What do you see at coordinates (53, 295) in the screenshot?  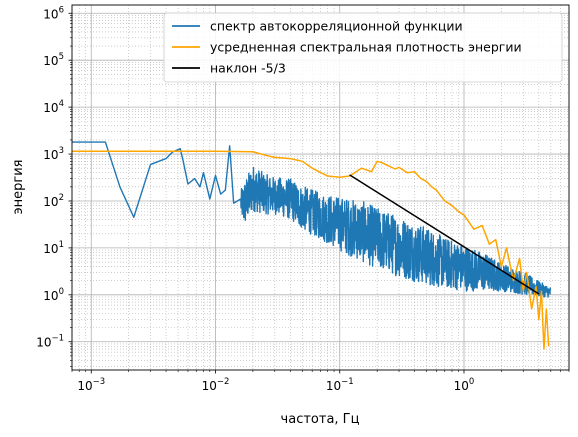 I see `y-tick-label: 10⁰` at bounding box center [53, 295].